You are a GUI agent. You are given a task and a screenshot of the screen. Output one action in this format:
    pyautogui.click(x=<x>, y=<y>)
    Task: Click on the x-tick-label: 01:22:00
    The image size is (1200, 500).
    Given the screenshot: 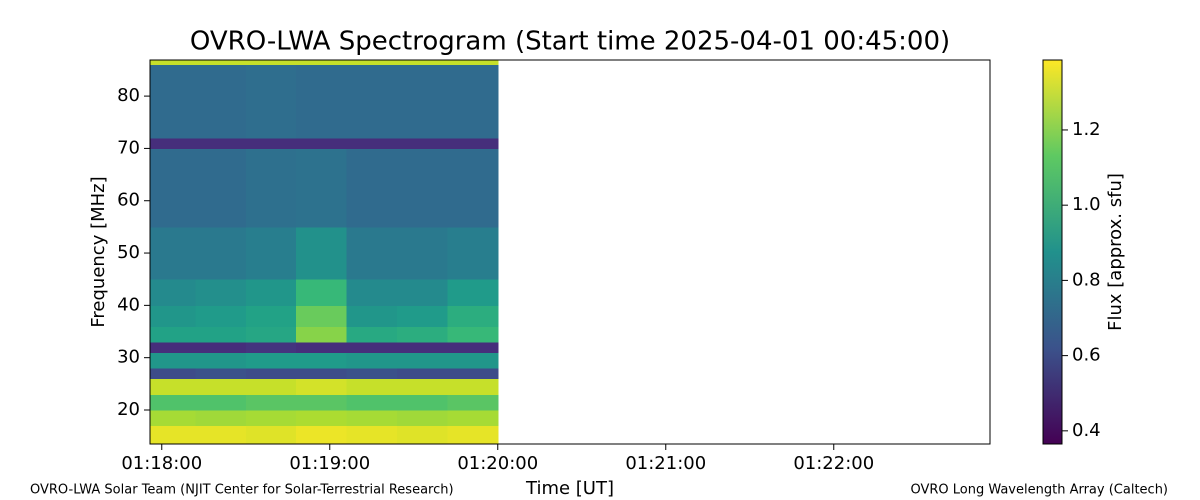 What is the action you would take?
    pyautogui.click(x=833, y=463)
    